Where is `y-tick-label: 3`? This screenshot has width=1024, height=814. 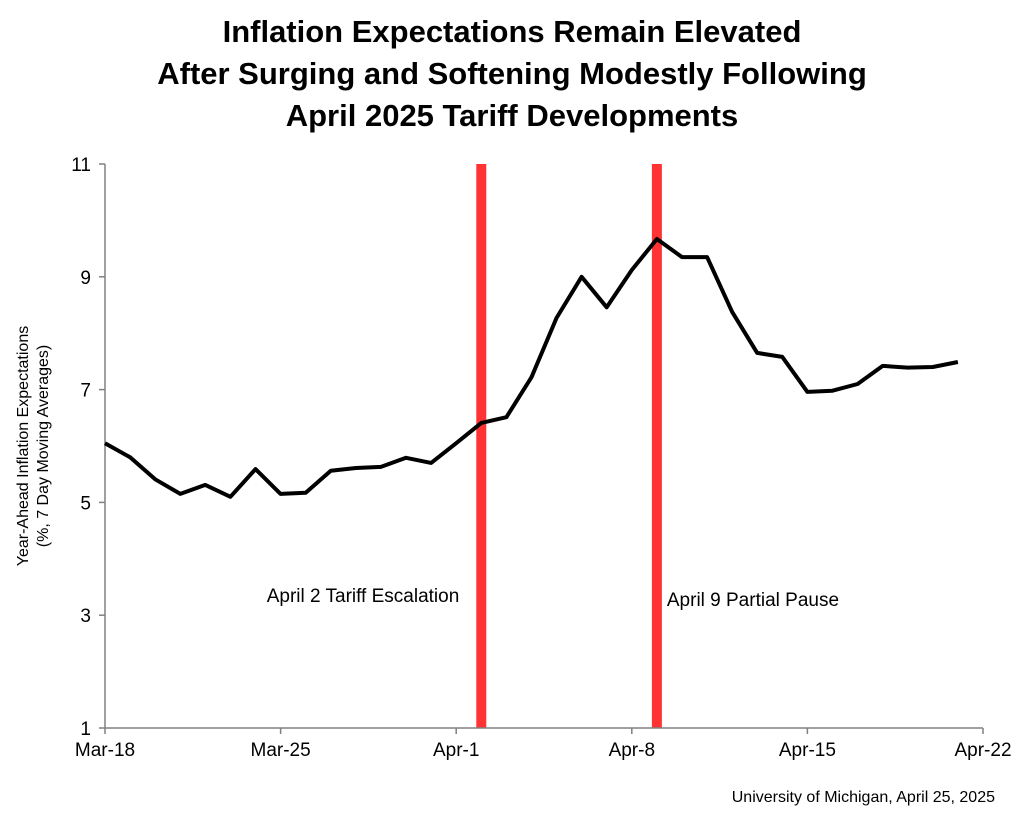
y-tick-label: 3 is located at coordinates (85, 616).